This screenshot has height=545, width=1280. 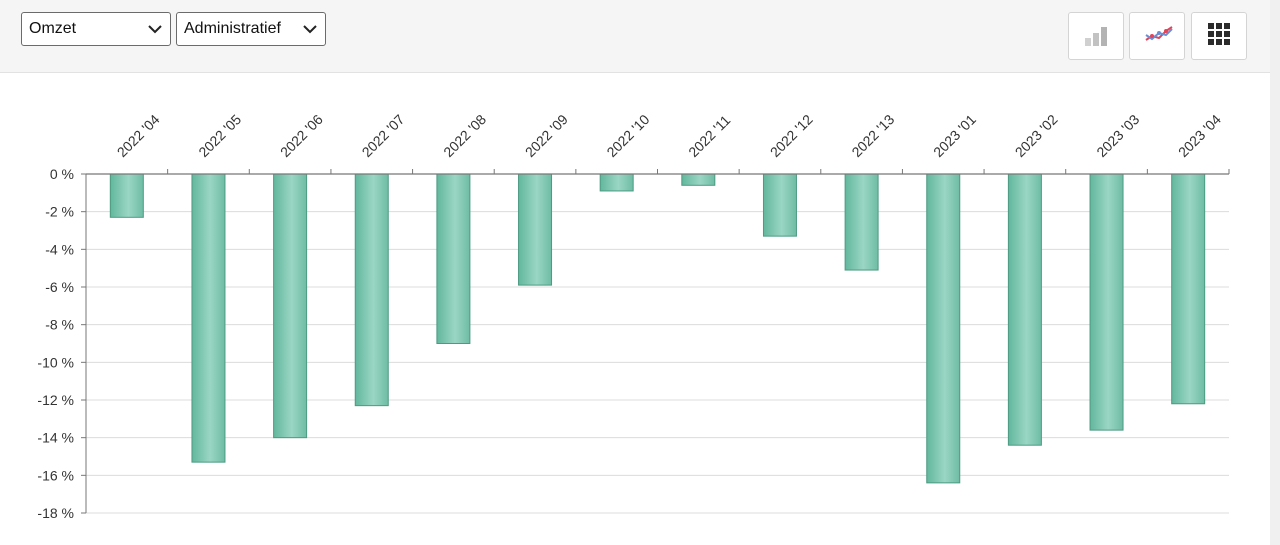 What do you see at coordinates (546, 135) in the screenshot?
I see `x-tick-label: 2022 '09` at bounding box center [546, 135].